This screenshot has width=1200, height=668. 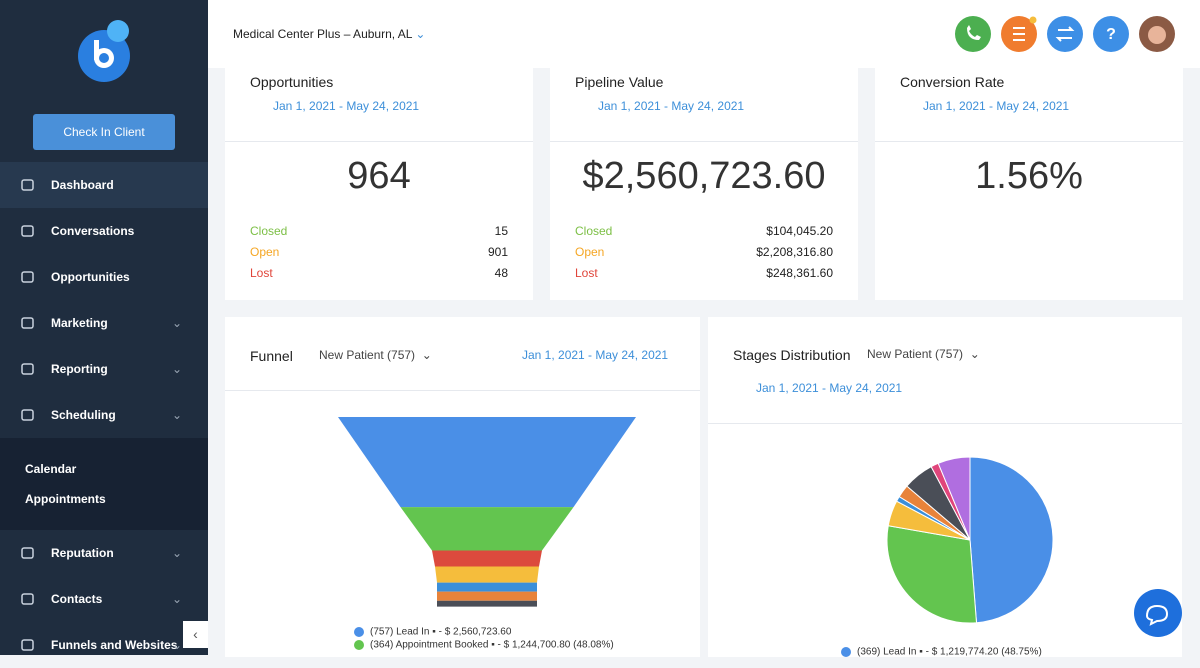 I want to click on card-total: $2,560,723.60, so click(x=704, y=176).